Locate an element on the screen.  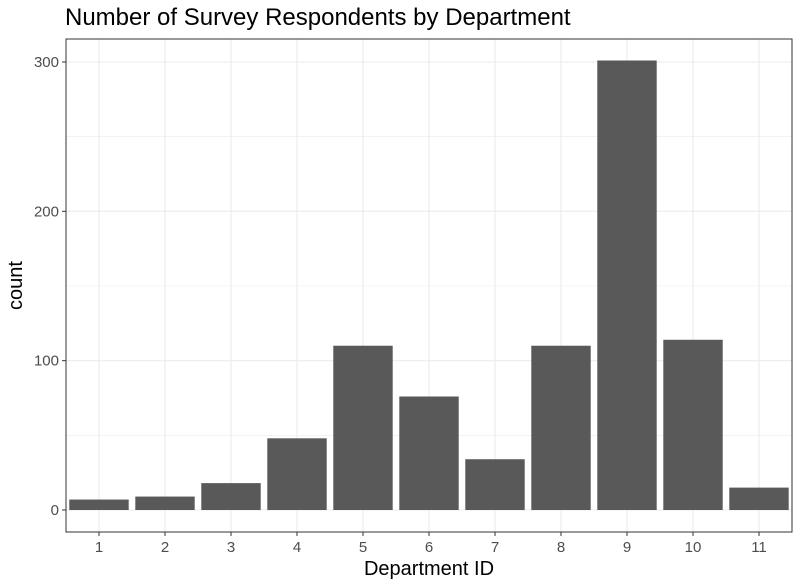
x-tick-label: 6 is located at coordinates (429, 547).